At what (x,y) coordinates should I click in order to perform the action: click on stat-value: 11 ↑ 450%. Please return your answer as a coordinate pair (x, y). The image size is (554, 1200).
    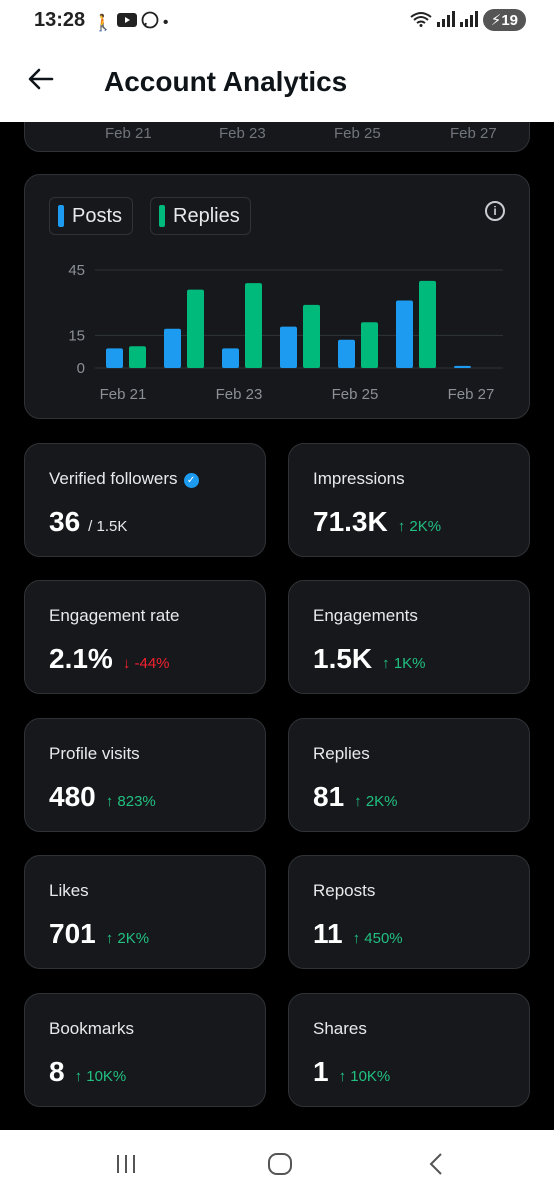
    Looking at the image, I should click on (358, 934).